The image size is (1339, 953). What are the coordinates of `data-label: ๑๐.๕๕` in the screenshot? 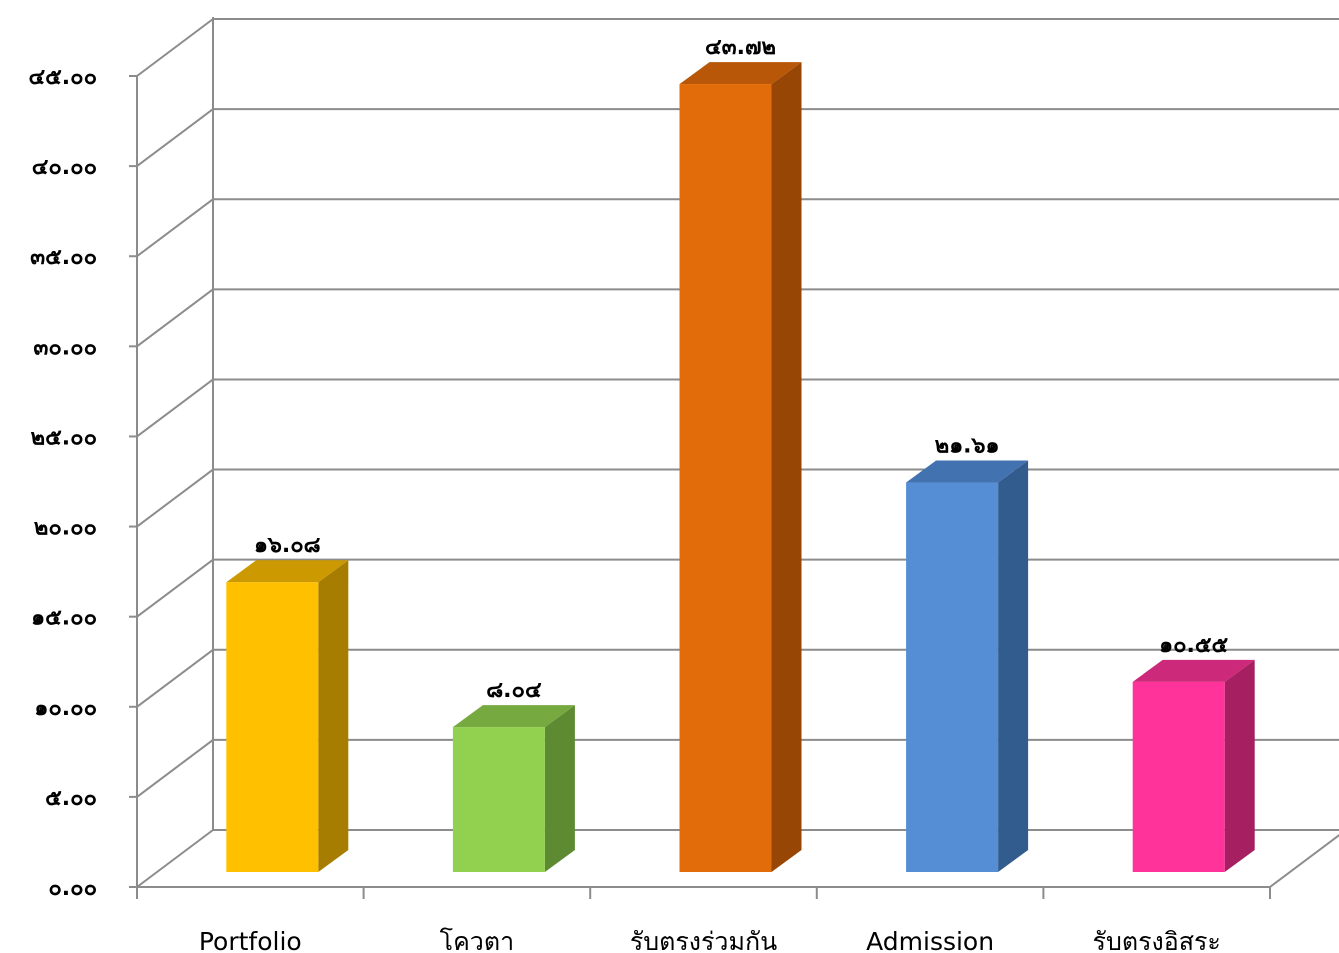 It's located at (1193, 645).